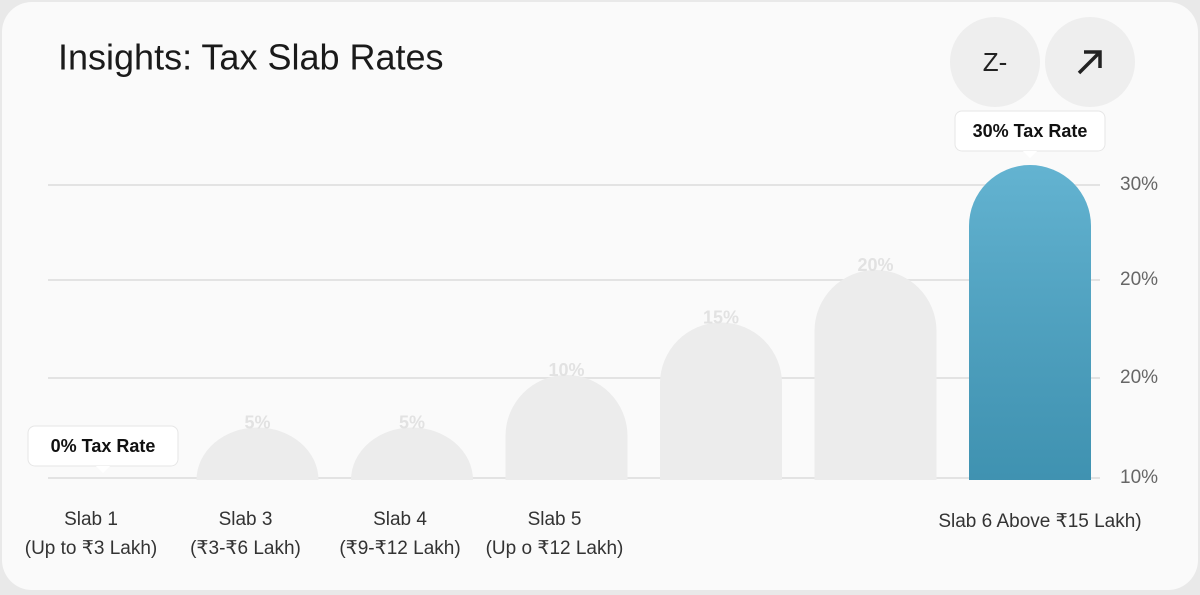 The image size is (1200, 595). Describe the element at coordinates (1139, 184) in the screenshot. I see `axis-label: 30%` at that location.